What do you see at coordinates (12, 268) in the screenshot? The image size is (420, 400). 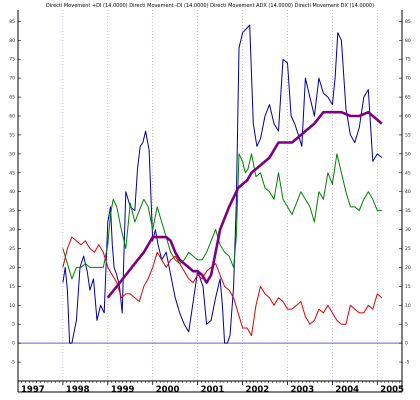 I see `y-tick-label-left-20: 20` at bounding box center [12, 268].